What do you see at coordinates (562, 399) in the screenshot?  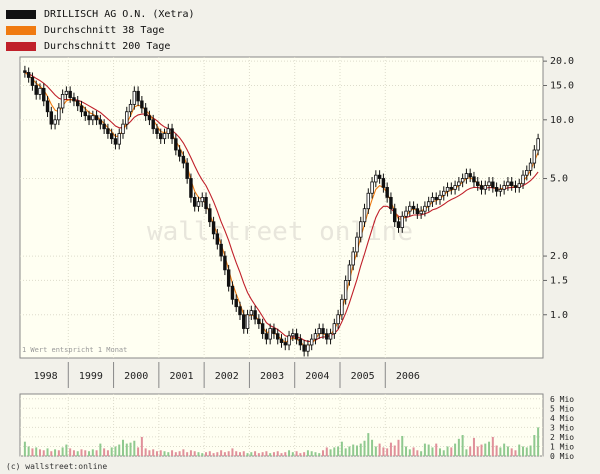 I see `volume-tick-label: 6 Mio` at bounding box center [562, 399].